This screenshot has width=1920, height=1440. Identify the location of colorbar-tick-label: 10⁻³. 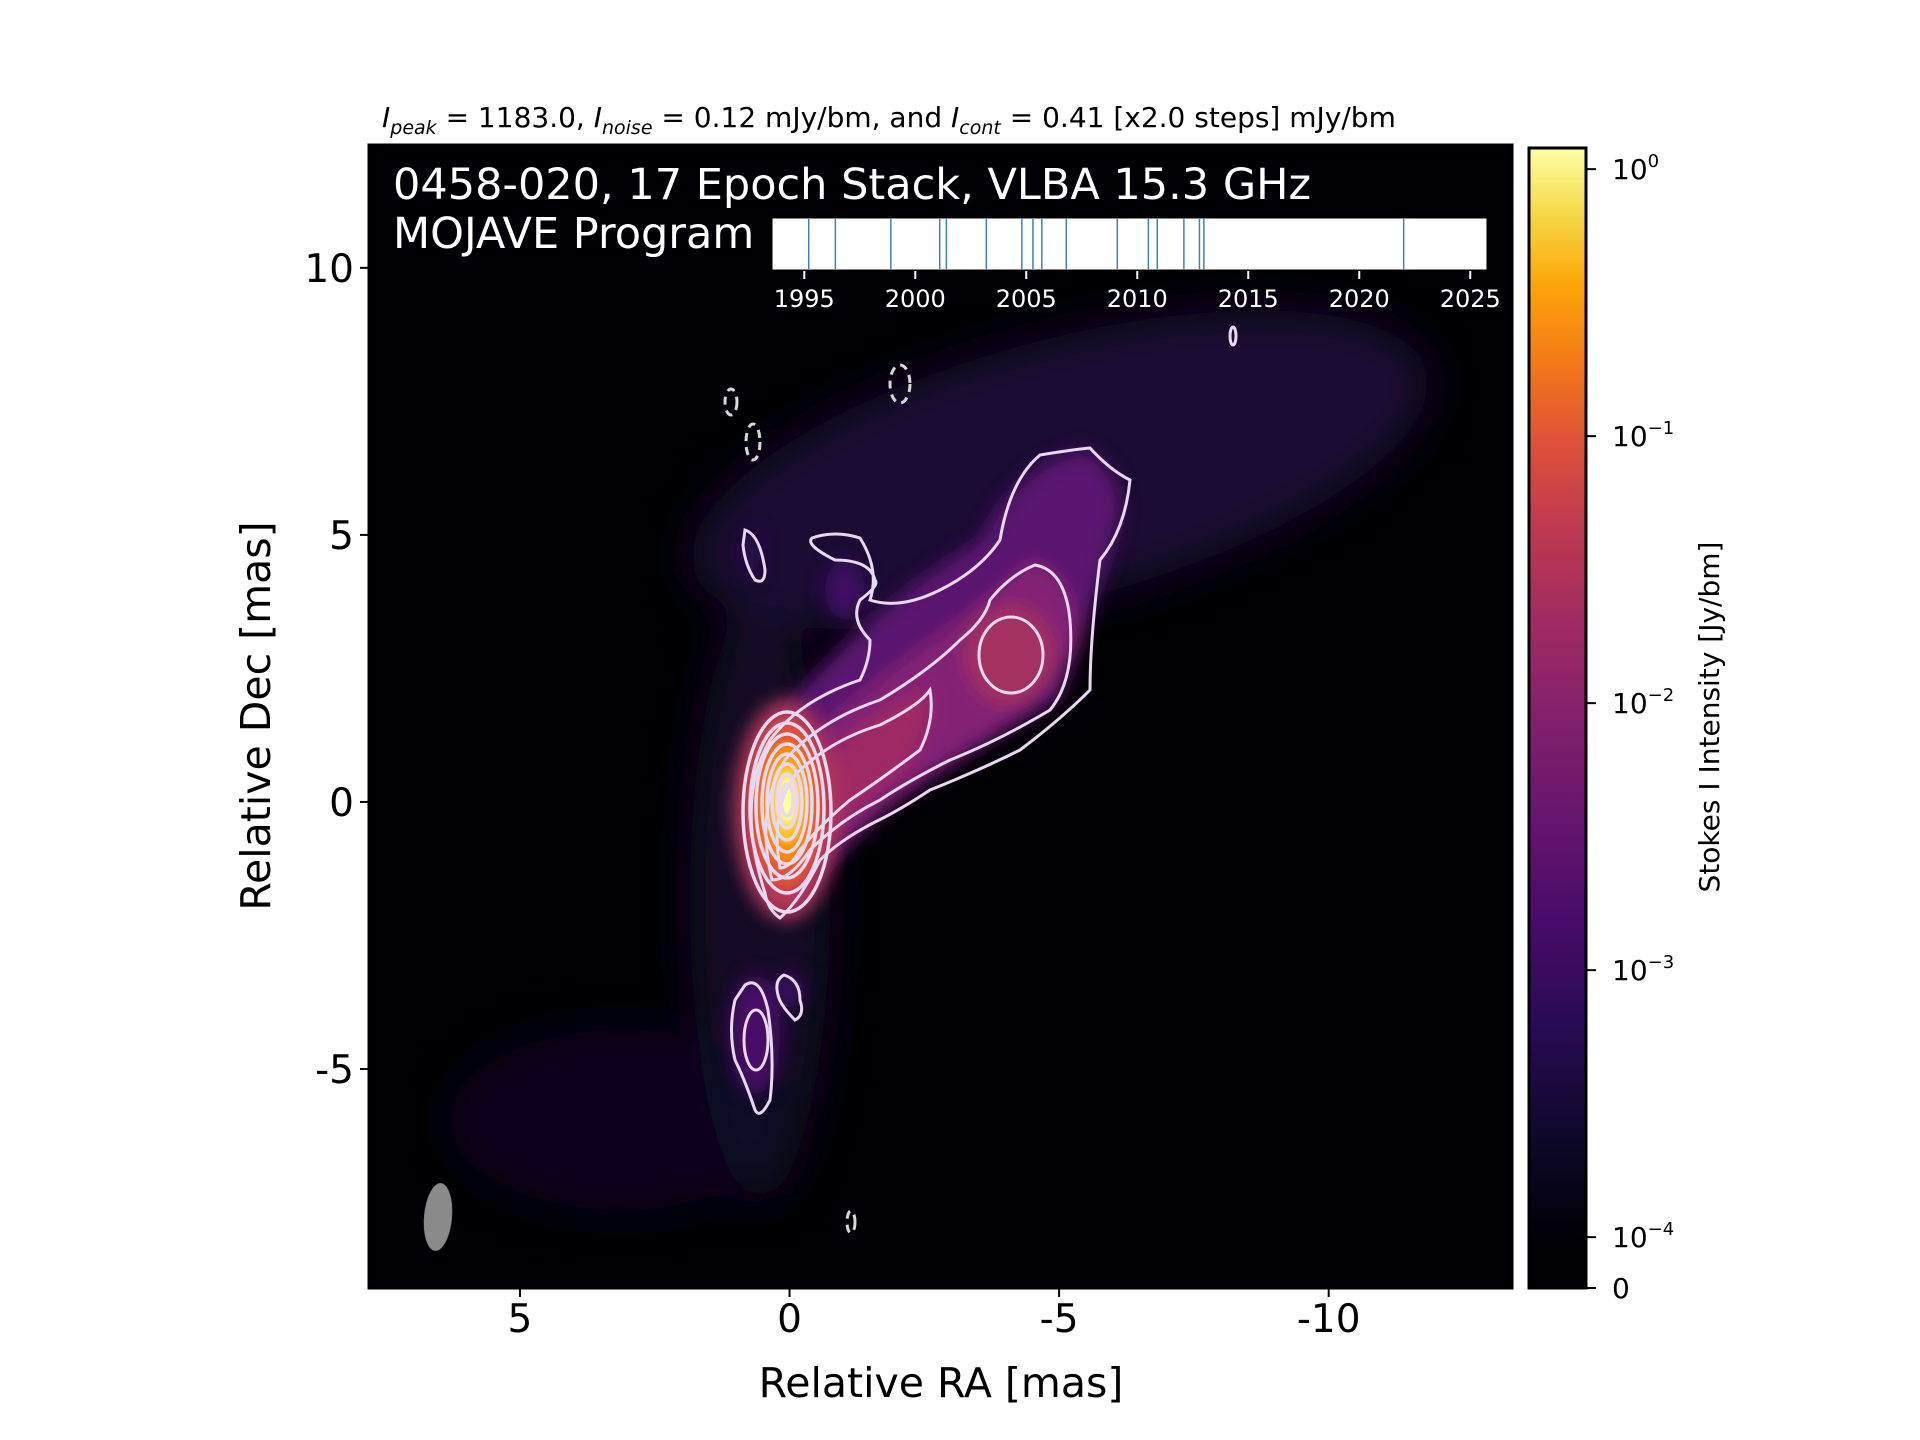
(1643, 969).